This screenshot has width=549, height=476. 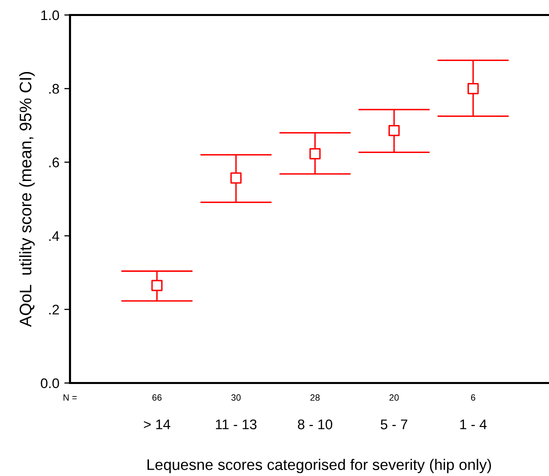 What do you see at coordinates (236, 397) in the screenshot?
I see `text: 30` at bounding box center [236, 397].